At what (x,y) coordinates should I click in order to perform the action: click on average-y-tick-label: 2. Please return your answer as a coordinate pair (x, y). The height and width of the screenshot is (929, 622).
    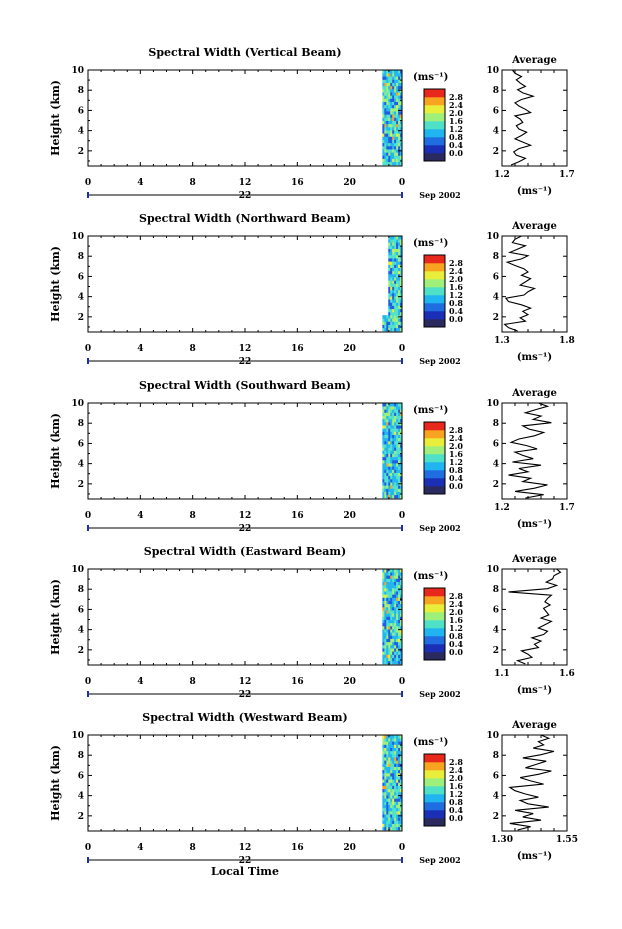
    Looking at the image, I should click on (496, 318).